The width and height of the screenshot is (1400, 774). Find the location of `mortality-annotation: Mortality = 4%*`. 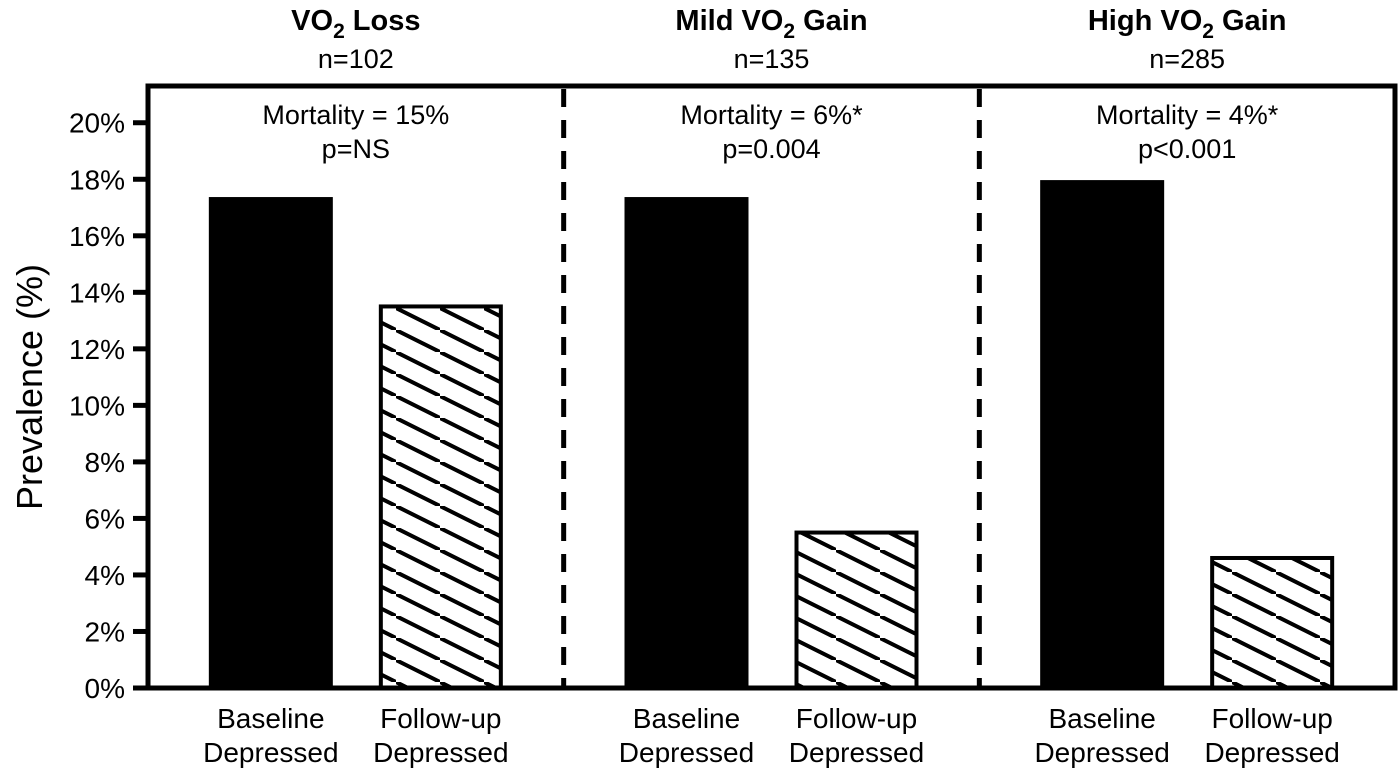

mortality-annotation: Mortality = 4%* is located at coordinates (1187, 115).